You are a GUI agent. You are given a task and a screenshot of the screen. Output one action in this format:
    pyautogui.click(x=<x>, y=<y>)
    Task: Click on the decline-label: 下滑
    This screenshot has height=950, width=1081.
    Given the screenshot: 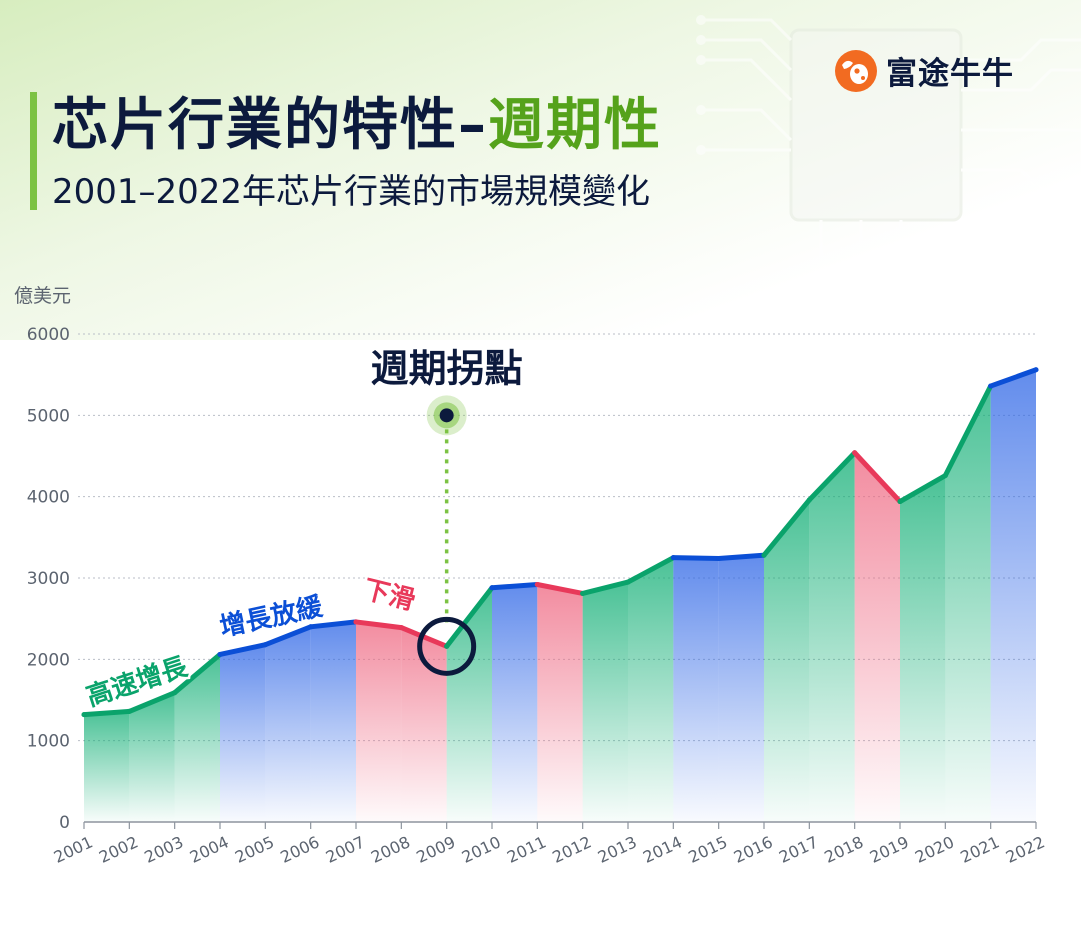 What is the action you would take?
    pyautogui.click(x=389, y=596)
    